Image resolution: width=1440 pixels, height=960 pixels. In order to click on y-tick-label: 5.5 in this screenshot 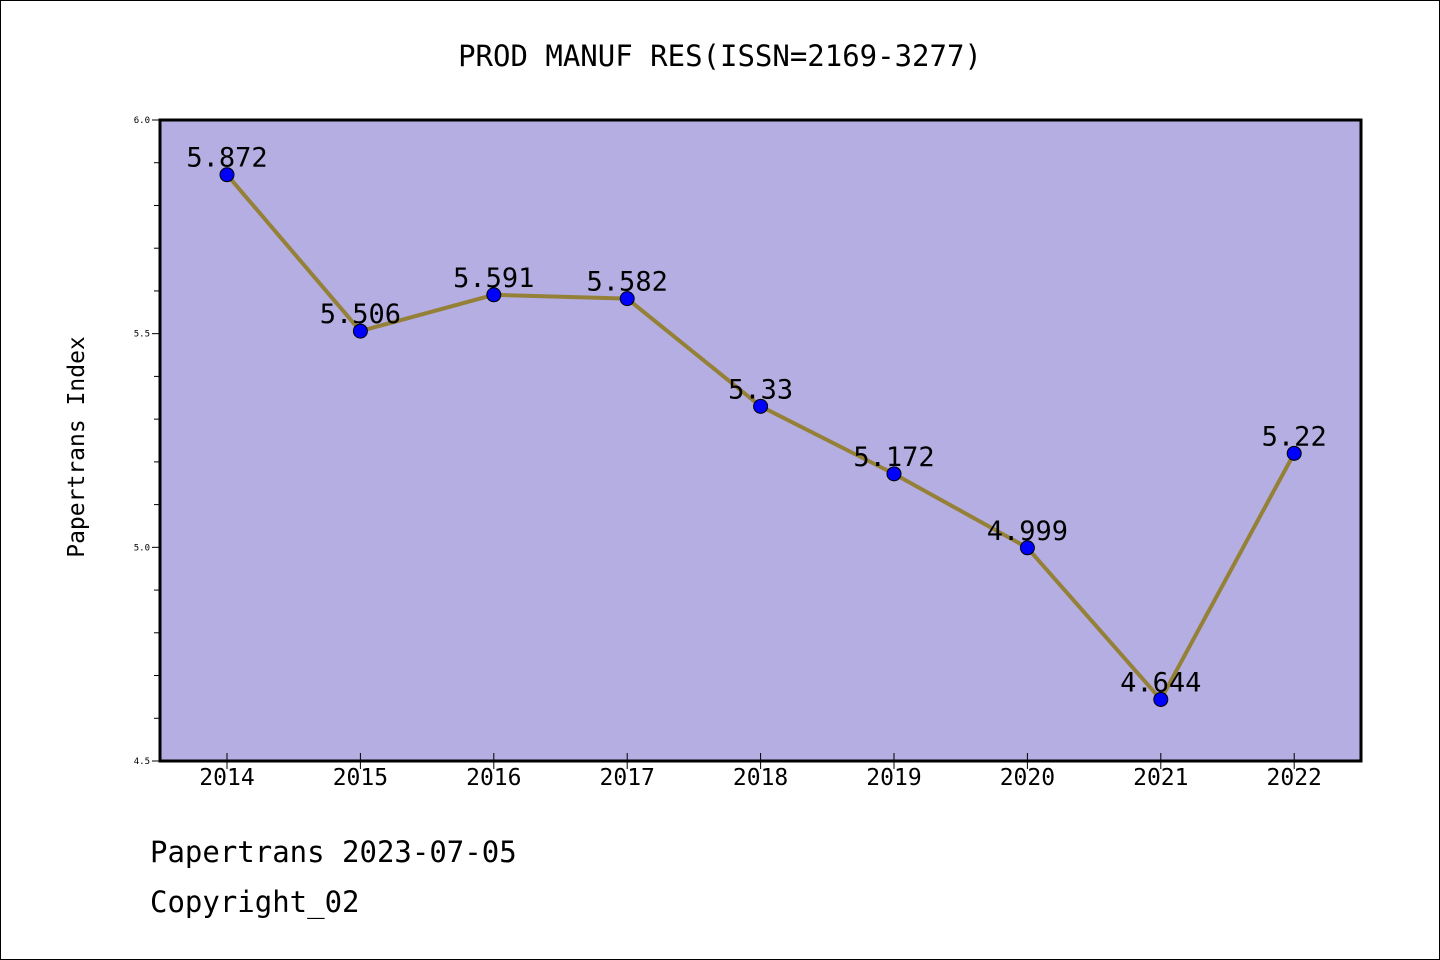, I will do `click(142, 335)`.